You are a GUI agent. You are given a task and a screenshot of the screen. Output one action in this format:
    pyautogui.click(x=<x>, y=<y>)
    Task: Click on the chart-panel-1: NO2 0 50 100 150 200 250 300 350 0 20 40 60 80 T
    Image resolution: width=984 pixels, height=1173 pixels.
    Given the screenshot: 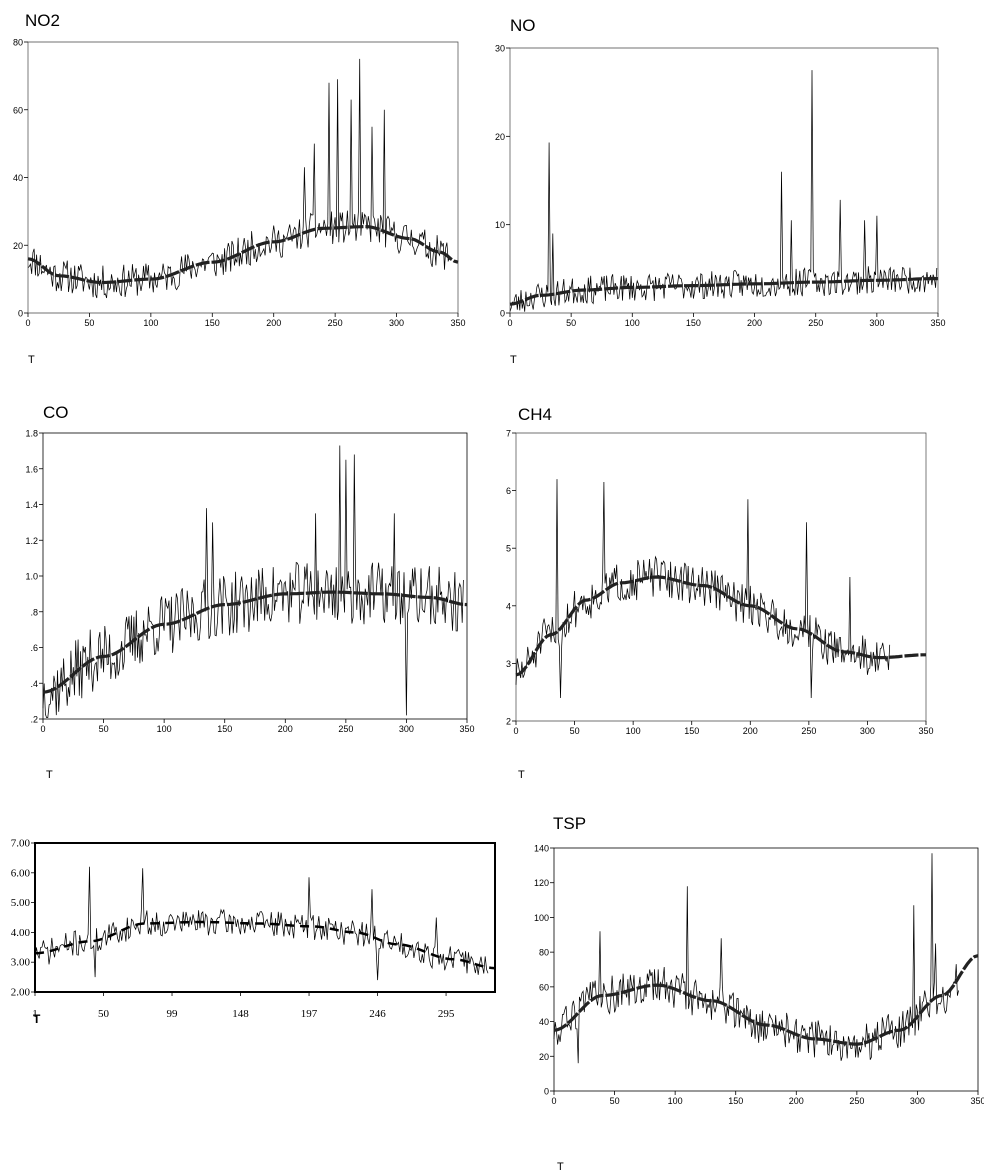 What is the action you would take?
    pyautogui.click(x=239, y=188)
    